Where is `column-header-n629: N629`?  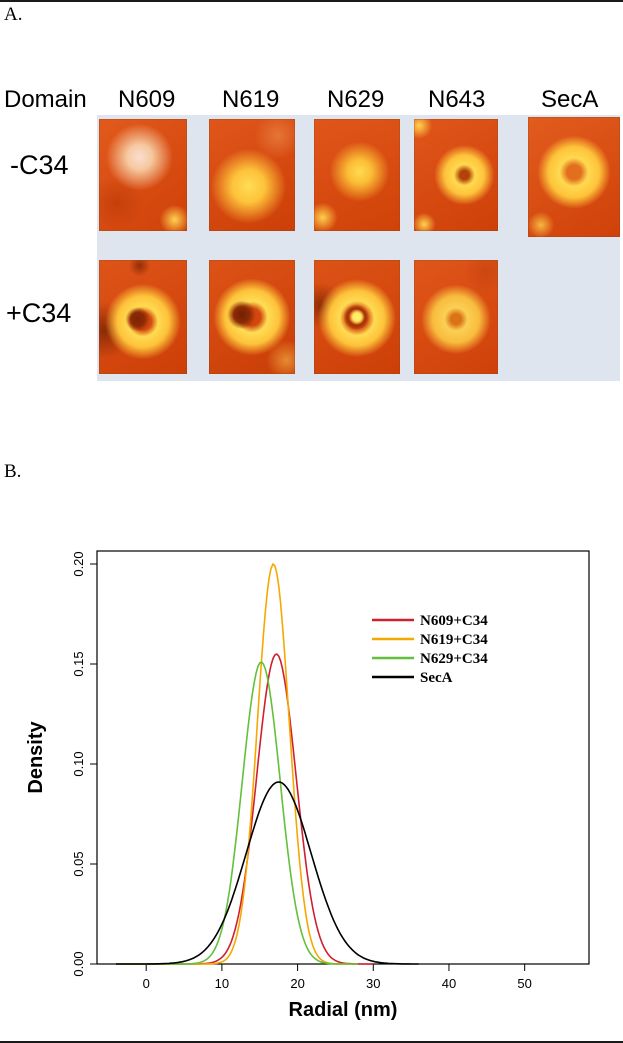
column-header-n629: N629 is located at coordinates (356, 99).